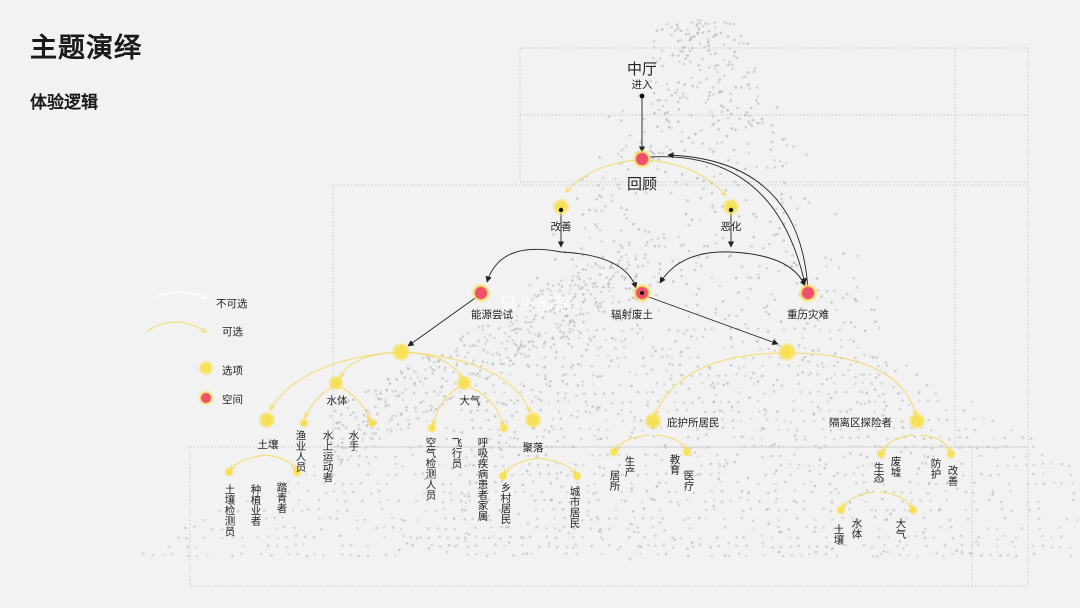 The width and height of the screenshot is (1080, 608). Describe the element at coordinates (599, 270) in the screenshot. I see `arrow-fork-left-b` at that location.